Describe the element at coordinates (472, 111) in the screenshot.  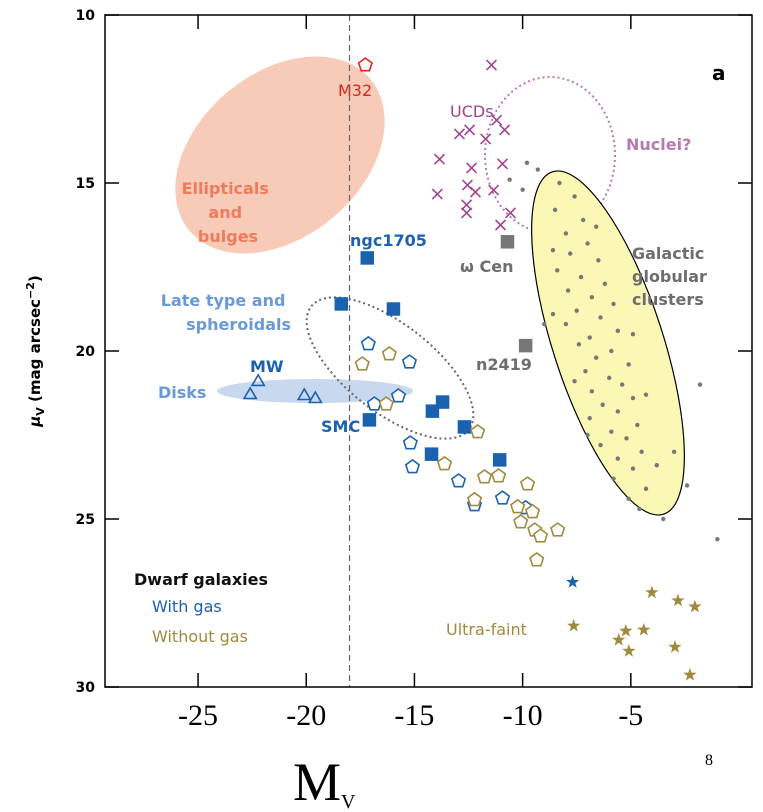
I see `annotation: UCDs` at that location.